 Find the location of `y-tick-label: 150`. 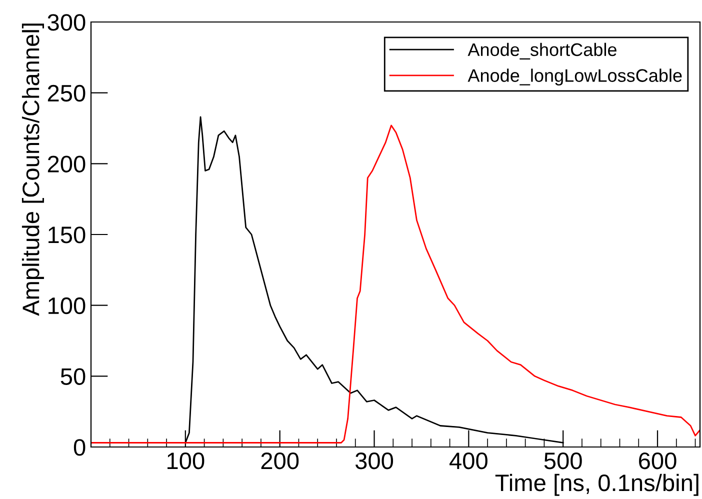

y-tick-label: 150 is located at coordinates (67, 235).